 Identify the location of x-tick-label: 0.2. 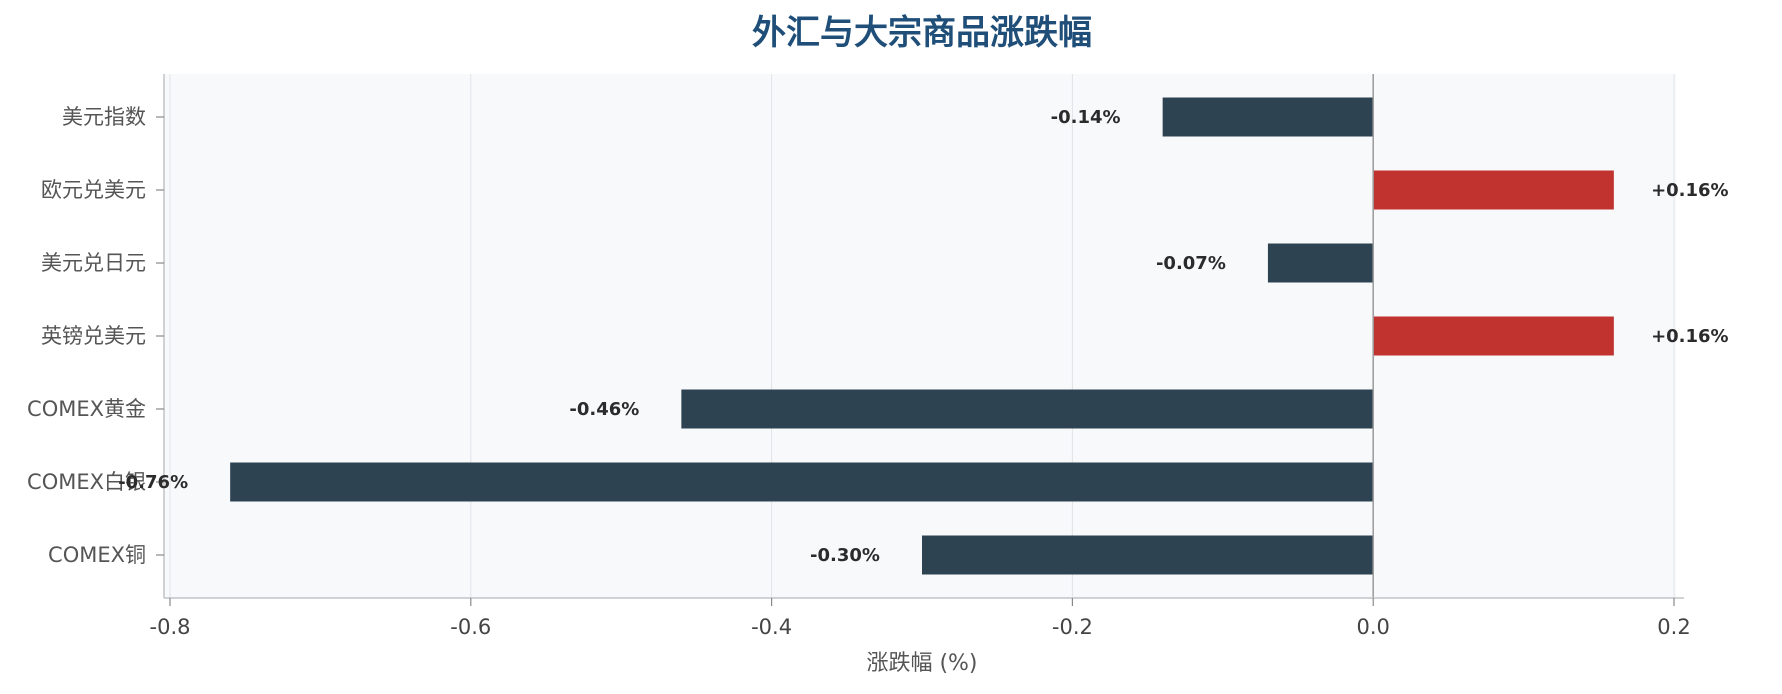
(1673, 627).